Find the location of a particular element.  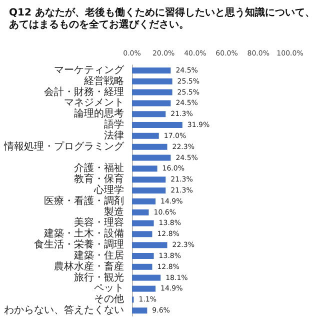

y-tick-label: 建築・住居 is located at coordinates (98, 255).